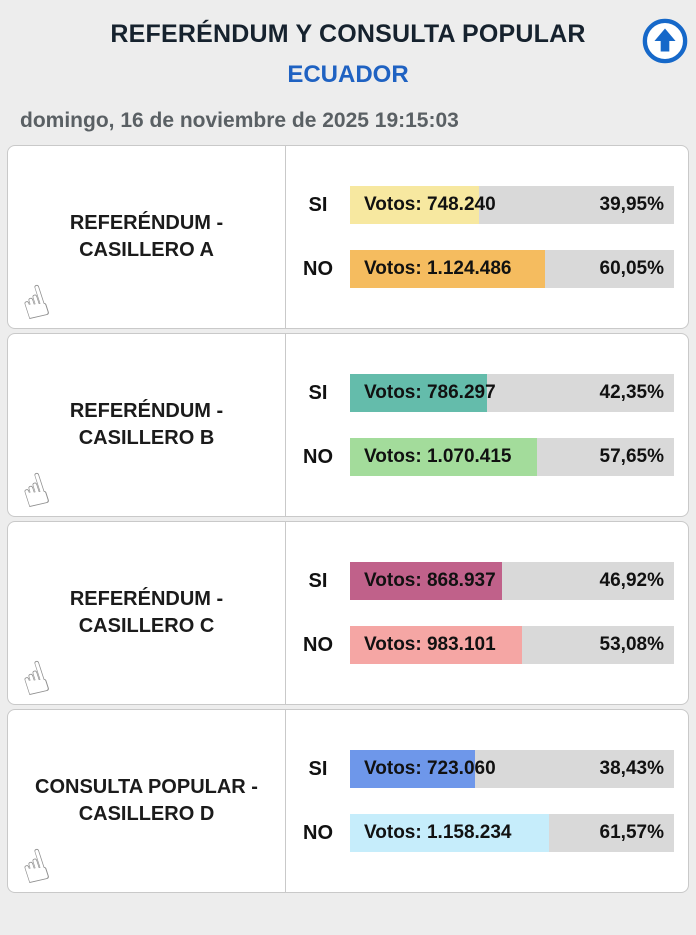 This screenshot has width=696, height=935. Describe the element at coordinates (430, 644) in the screenshot. I see `votes-label: Votos: 983.101` at that location.